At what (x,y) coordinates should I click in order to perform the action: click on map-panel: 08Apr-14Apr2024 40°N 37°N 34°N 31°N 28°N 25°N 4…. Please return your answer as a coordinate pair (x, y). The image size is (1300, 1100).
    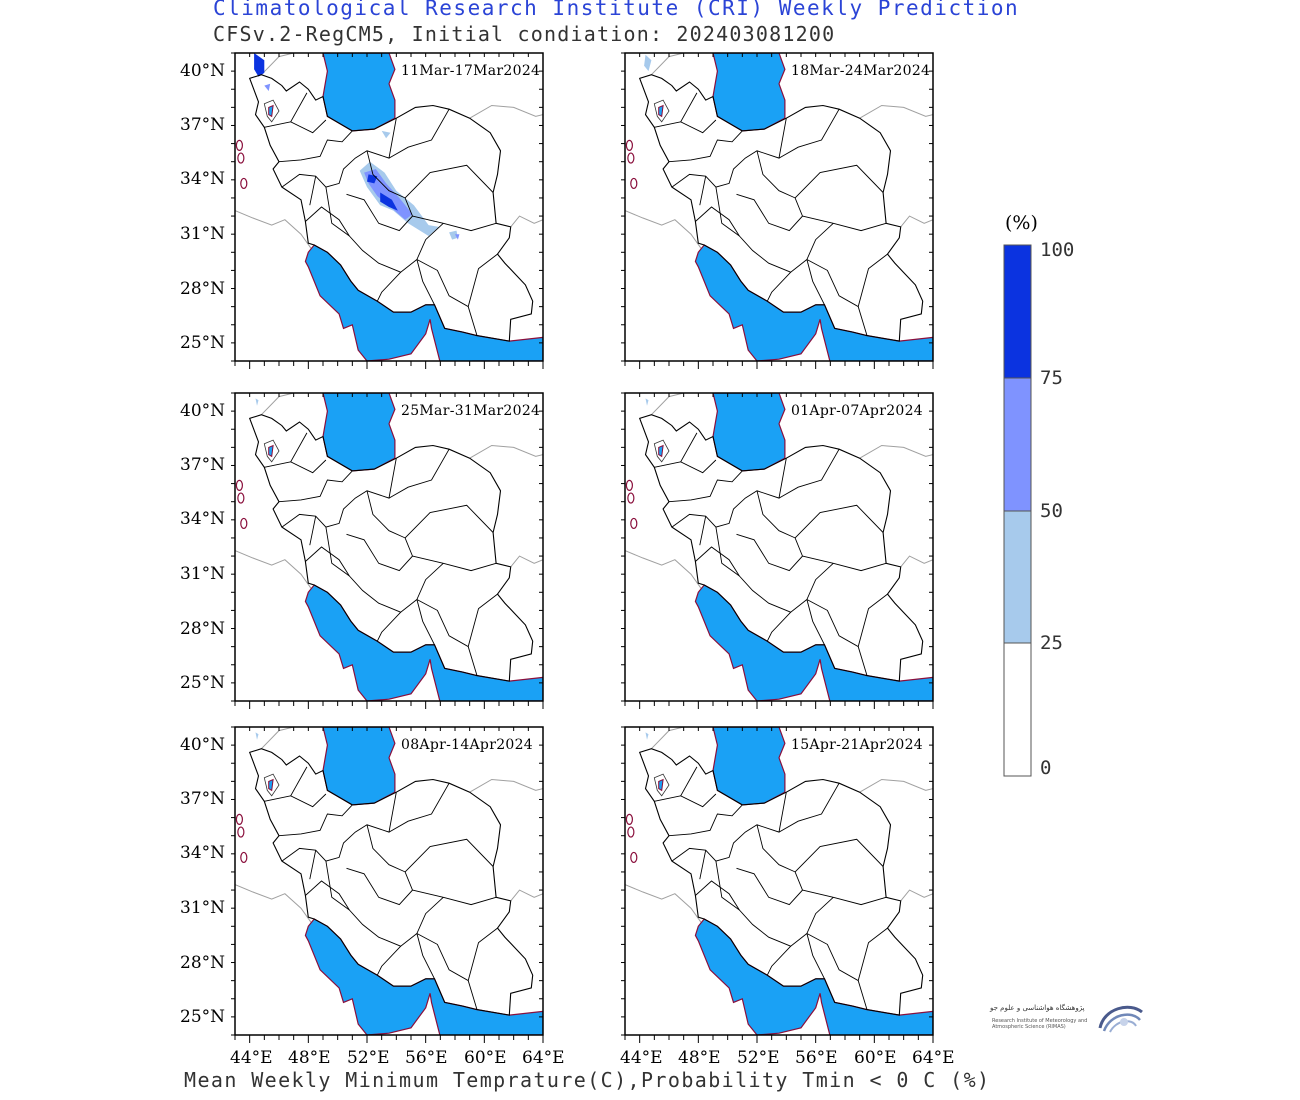
    Looking at the image, I should click on (372, 897).